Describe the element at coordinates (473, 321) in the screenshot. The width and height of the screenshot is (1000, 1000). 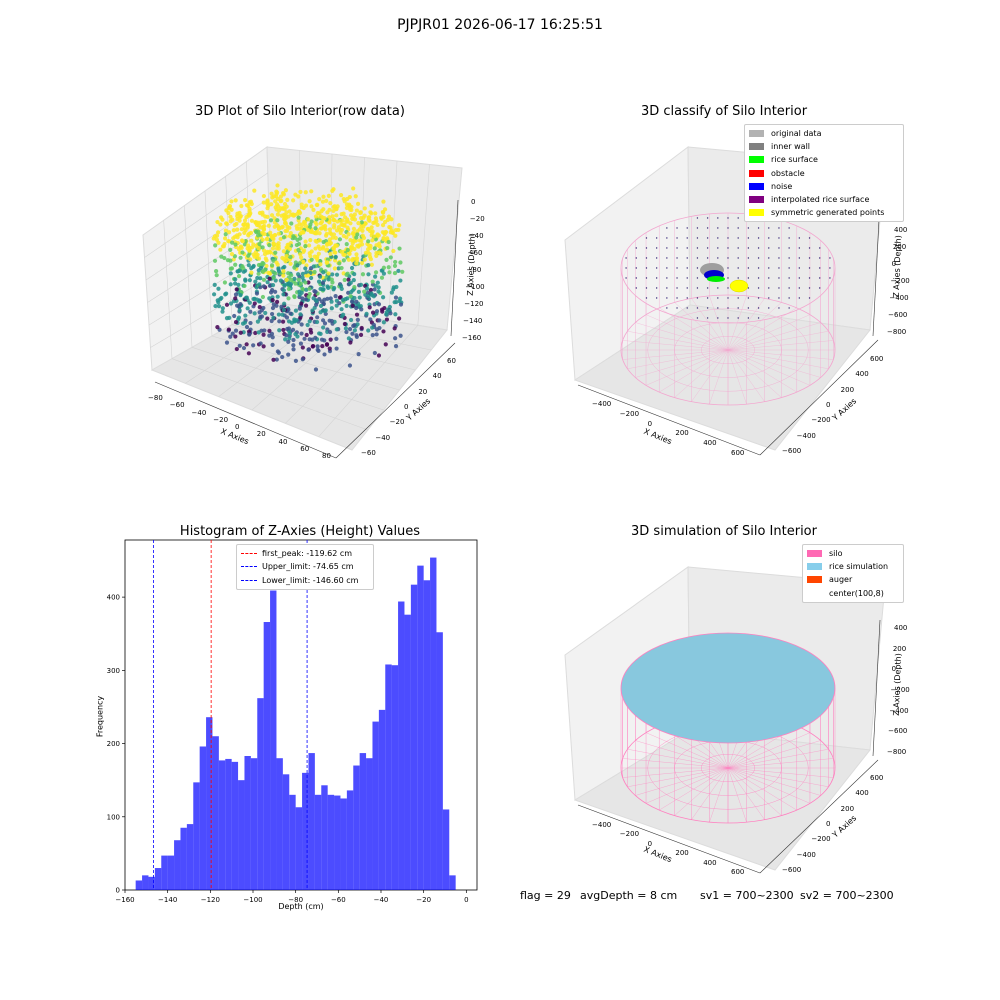
I see `z-tick-label: −140` at that location.